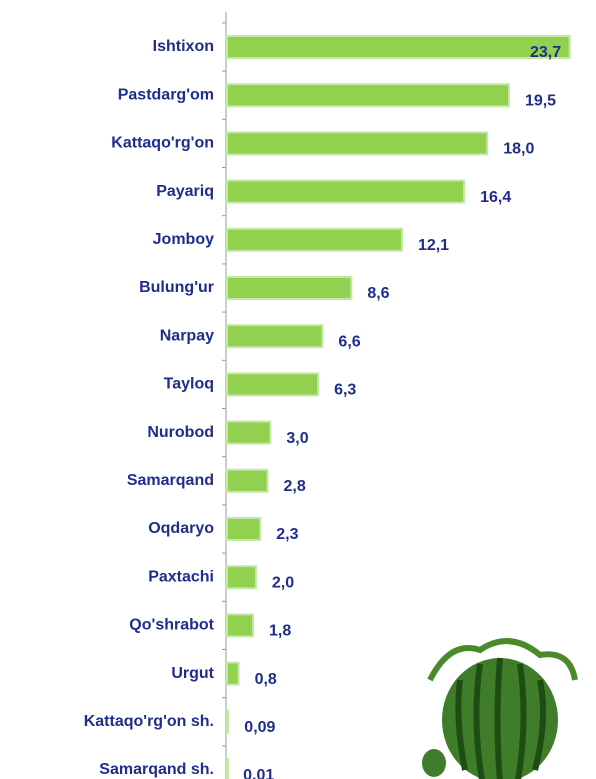 The image size is (596, 779). Describe the element at coordinates (187, 335) in the screenshot. I see `y-tick-label: Narpay` at that location.